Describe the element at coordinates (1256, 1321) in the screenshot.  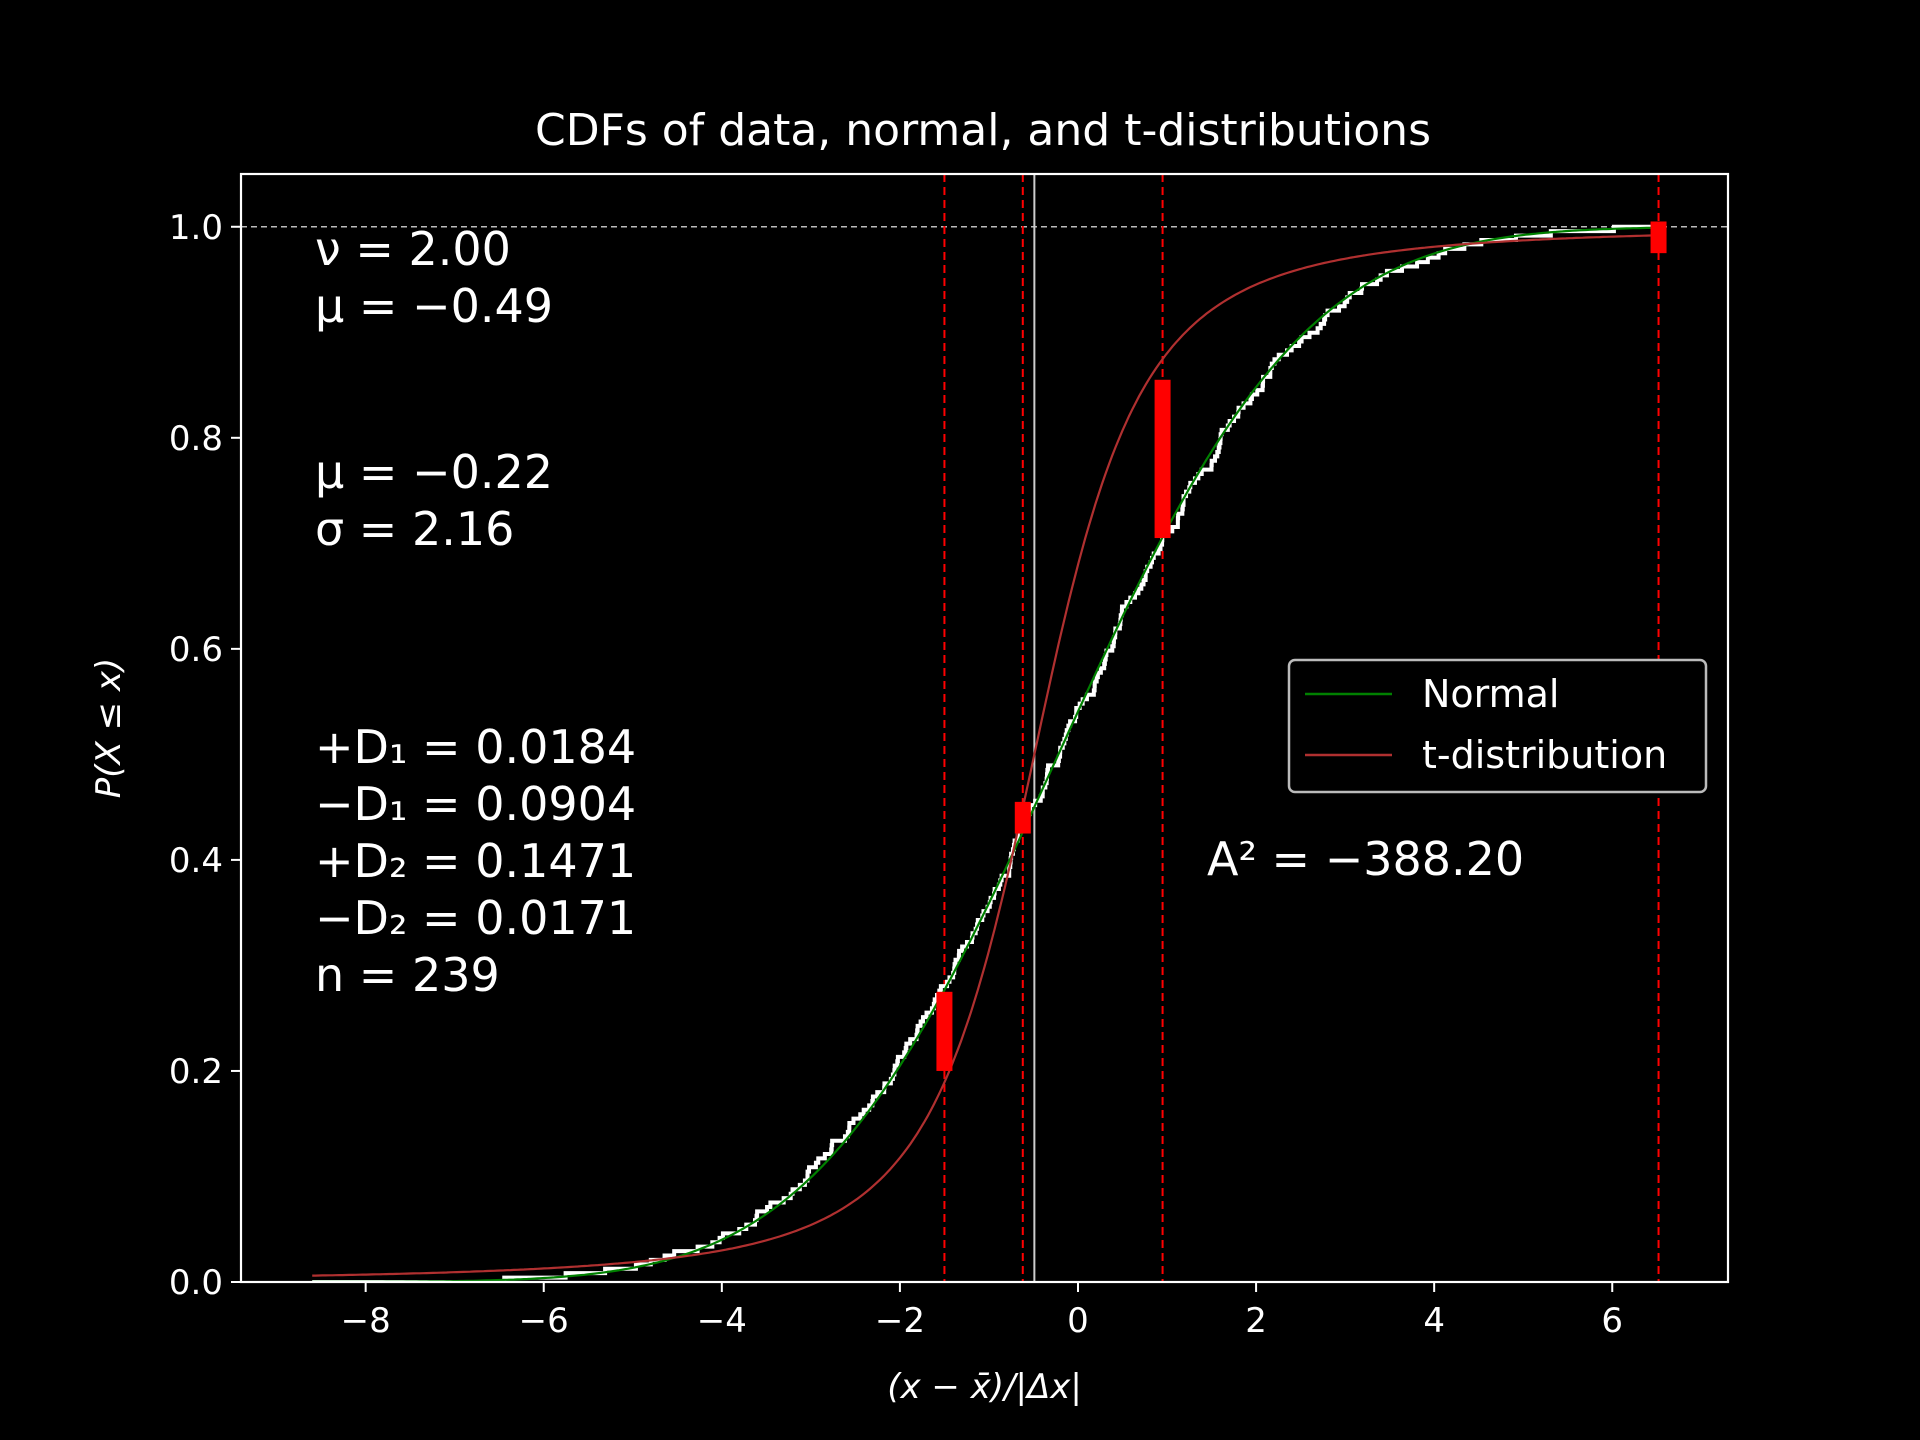
I see `x-tick-label-5: 2` at that location.